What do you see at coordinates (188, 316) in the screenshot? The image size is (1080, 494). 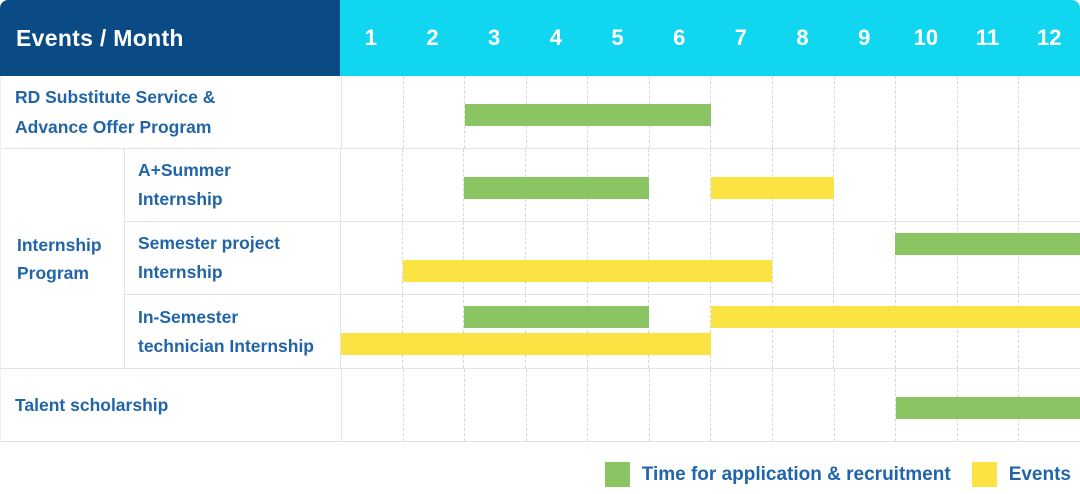 I see `row-label-line: In-Semester` at bounding box center [188, 316].